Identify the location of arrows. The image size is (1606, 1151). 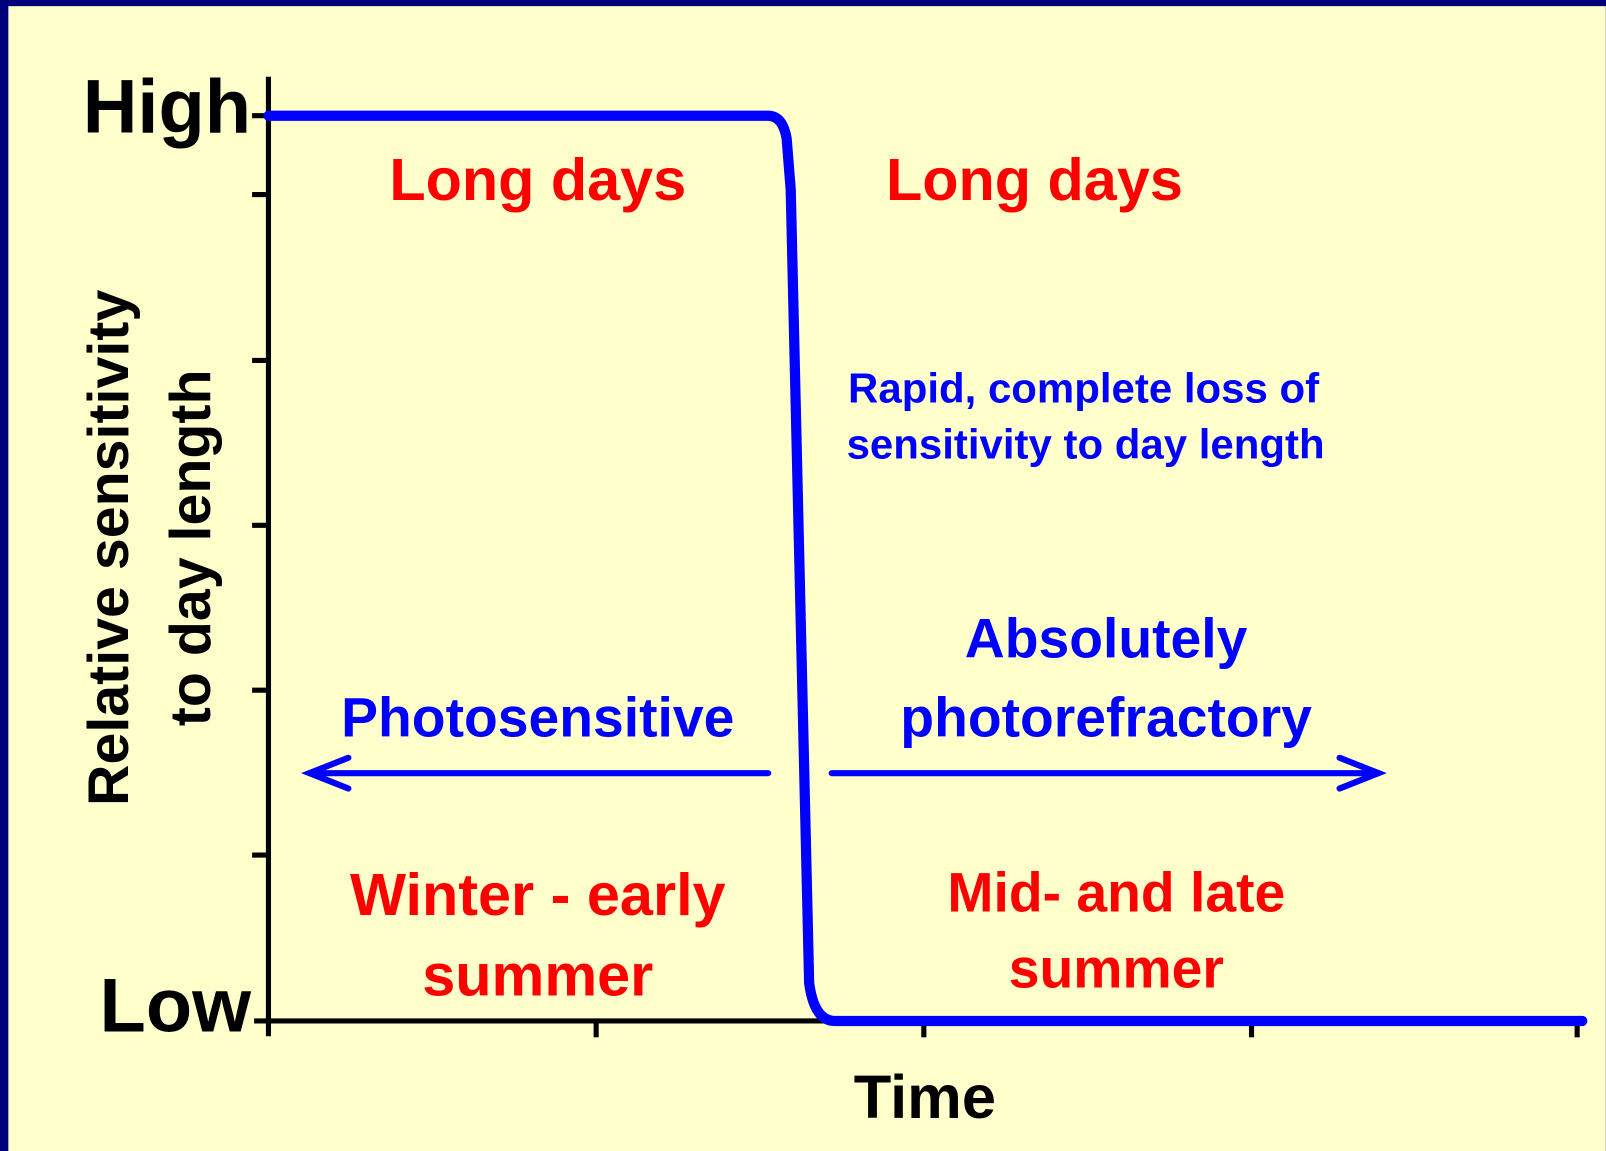
(844, 773).